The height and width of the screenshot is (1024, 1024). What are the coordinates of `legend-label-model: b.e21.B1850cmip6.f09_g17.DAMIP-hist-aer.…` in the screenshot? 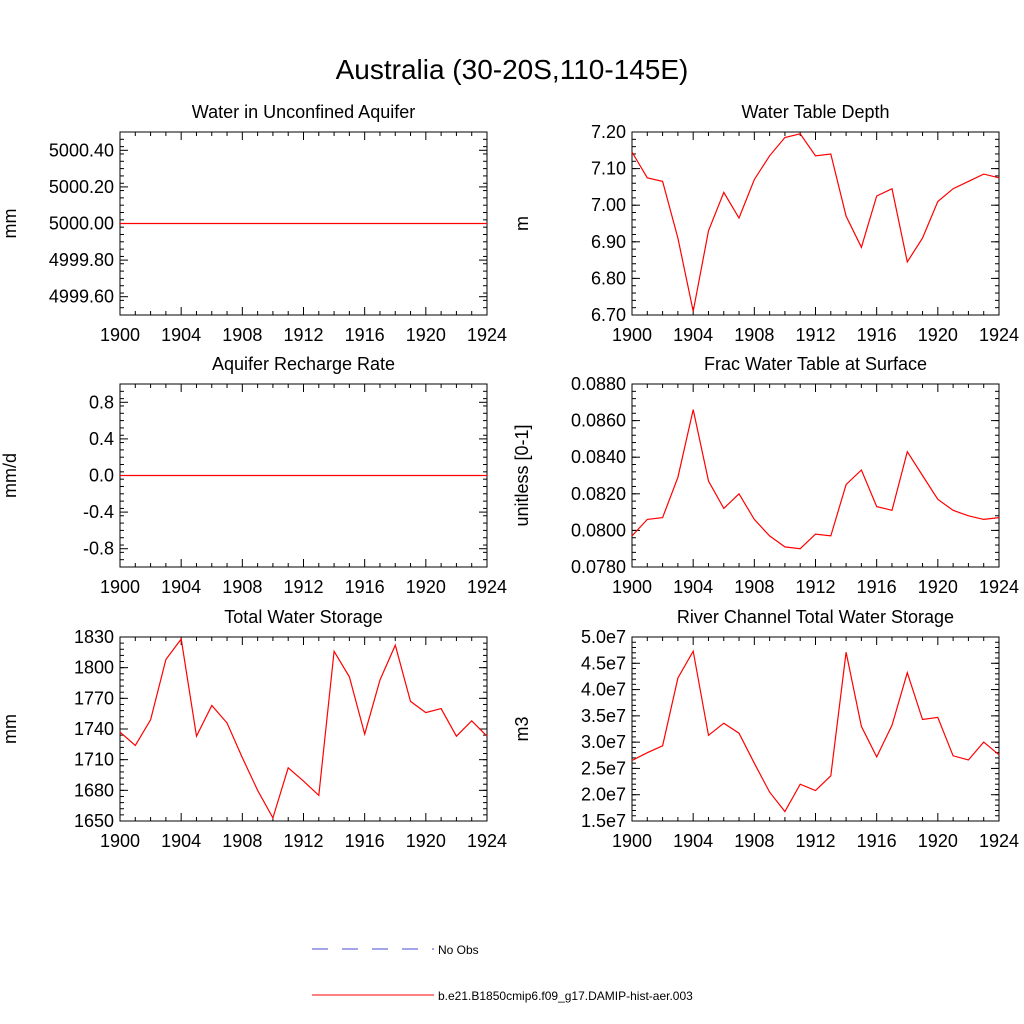 It's located at (565, 996).